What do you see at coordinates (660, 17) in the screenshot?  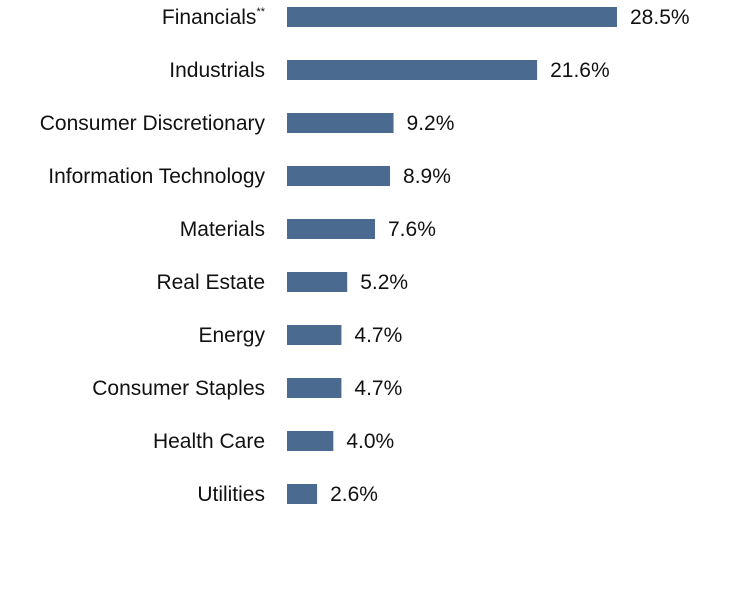 I see `value-label-financials: 28.5%` at bounding box center [660, 17].